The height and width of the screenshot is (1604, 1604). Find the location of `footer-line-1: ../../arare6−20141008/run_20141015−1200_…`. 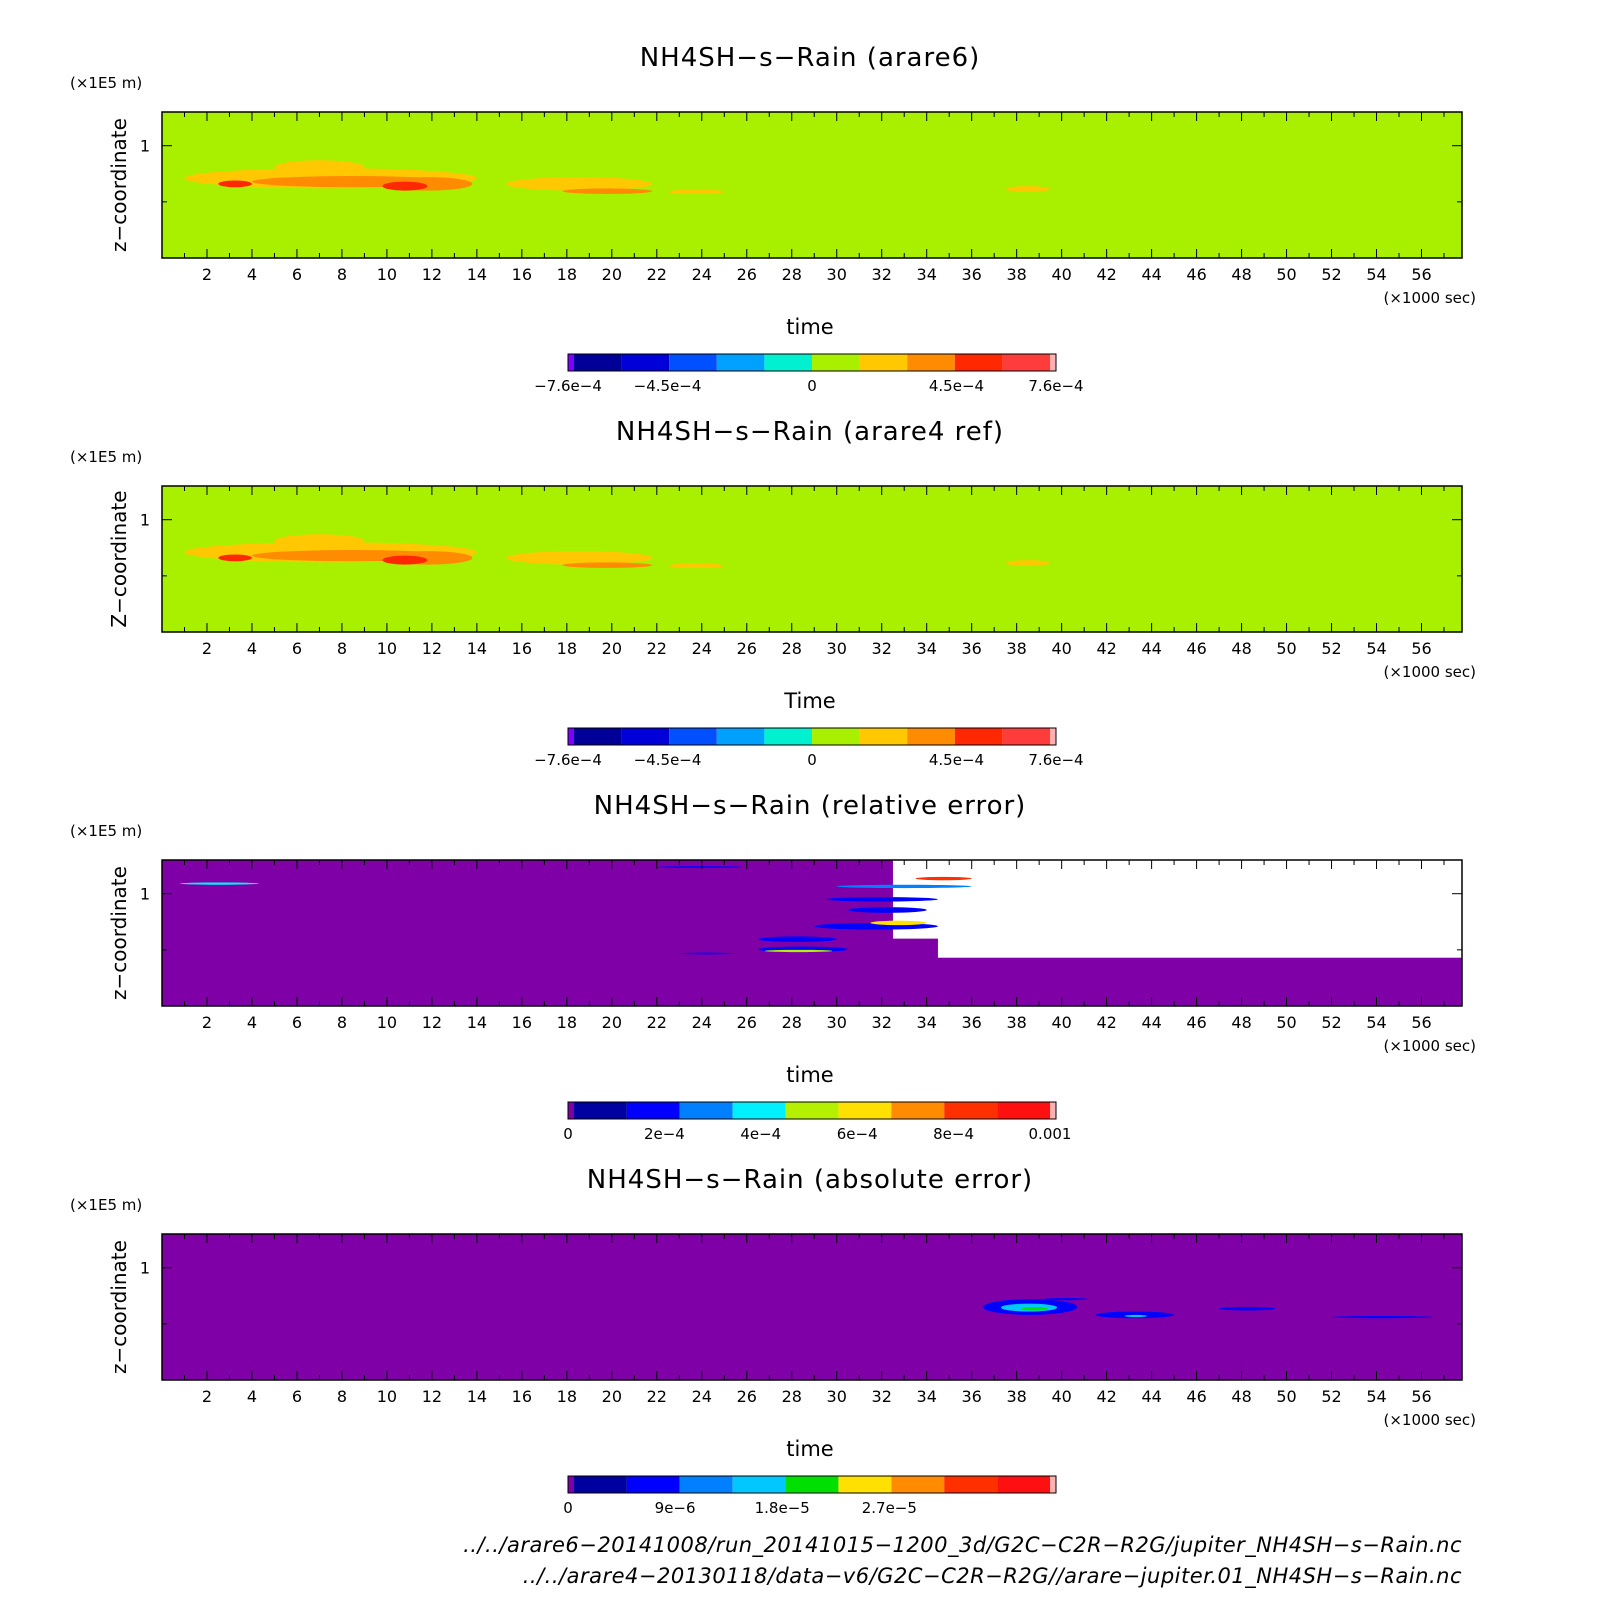

footer-line-1: ../../arare6−20141008/run_20141015−1200_… is located at coordinates (962, 1545).